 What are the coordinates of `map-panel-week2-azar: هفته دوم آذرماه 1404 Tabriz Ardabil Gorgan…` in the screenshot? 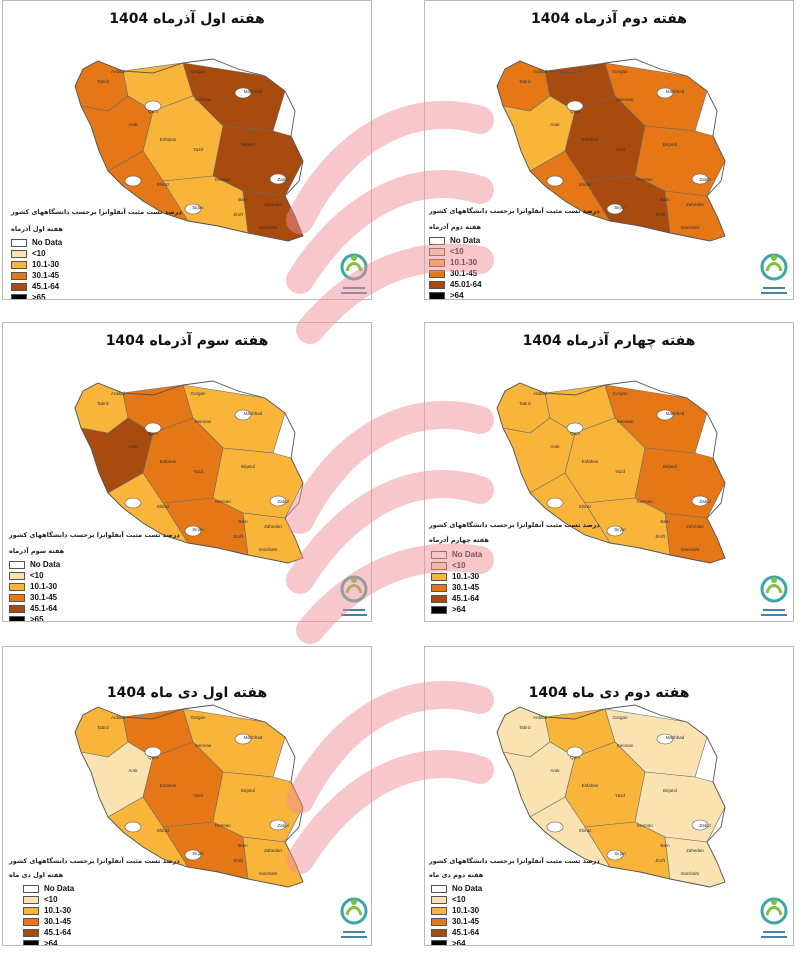 It's located at (609, 150).